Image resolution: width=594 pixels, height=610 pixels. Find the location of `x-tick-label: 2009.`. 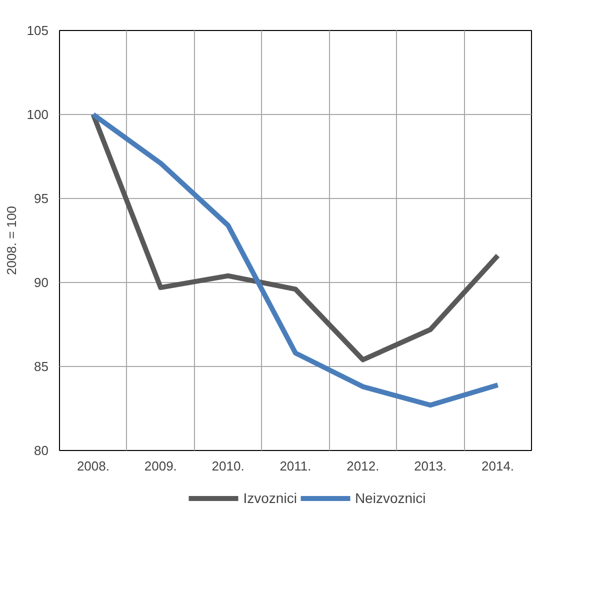

x-tick-label: 2009. is located at coordinates (160, 466).